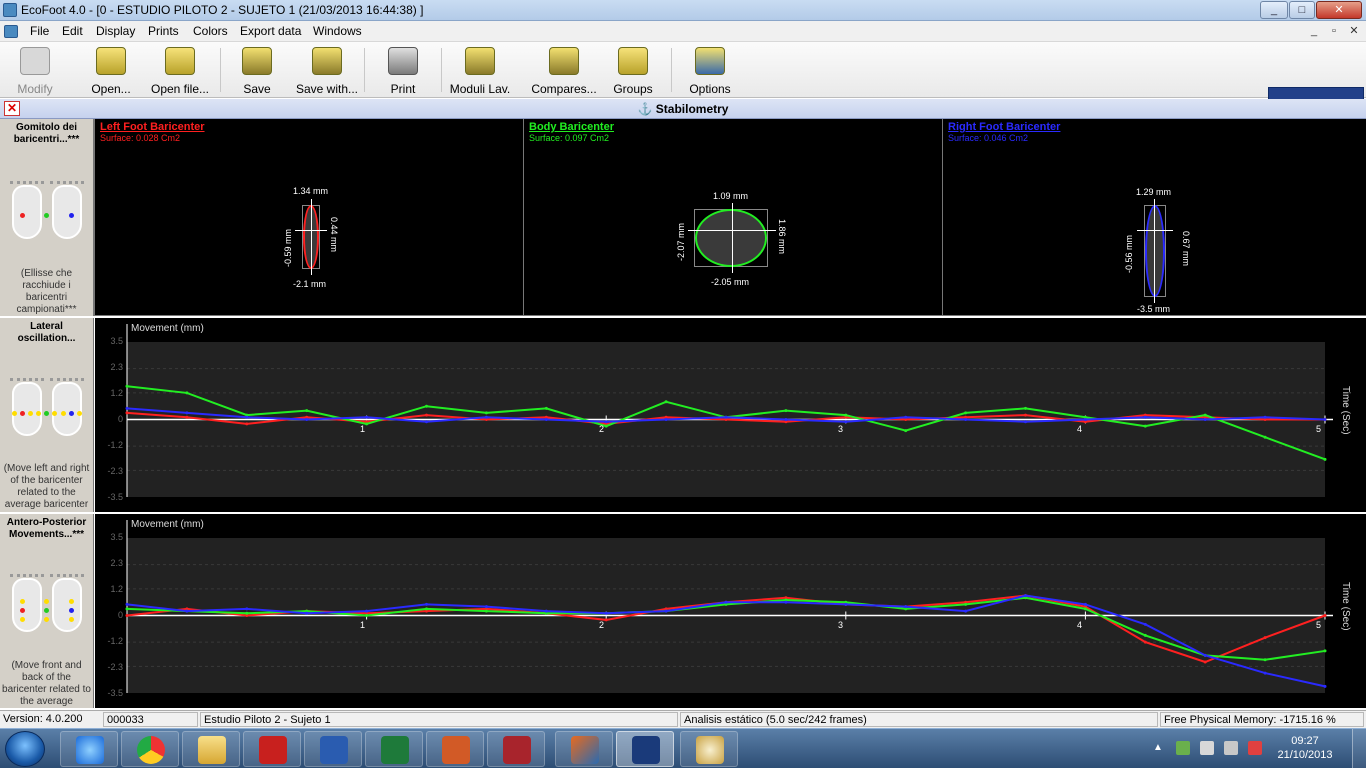 The width and height of the screenshot is (1366, 769). I want to click on menu-prints: Prints, so click(163, 31).